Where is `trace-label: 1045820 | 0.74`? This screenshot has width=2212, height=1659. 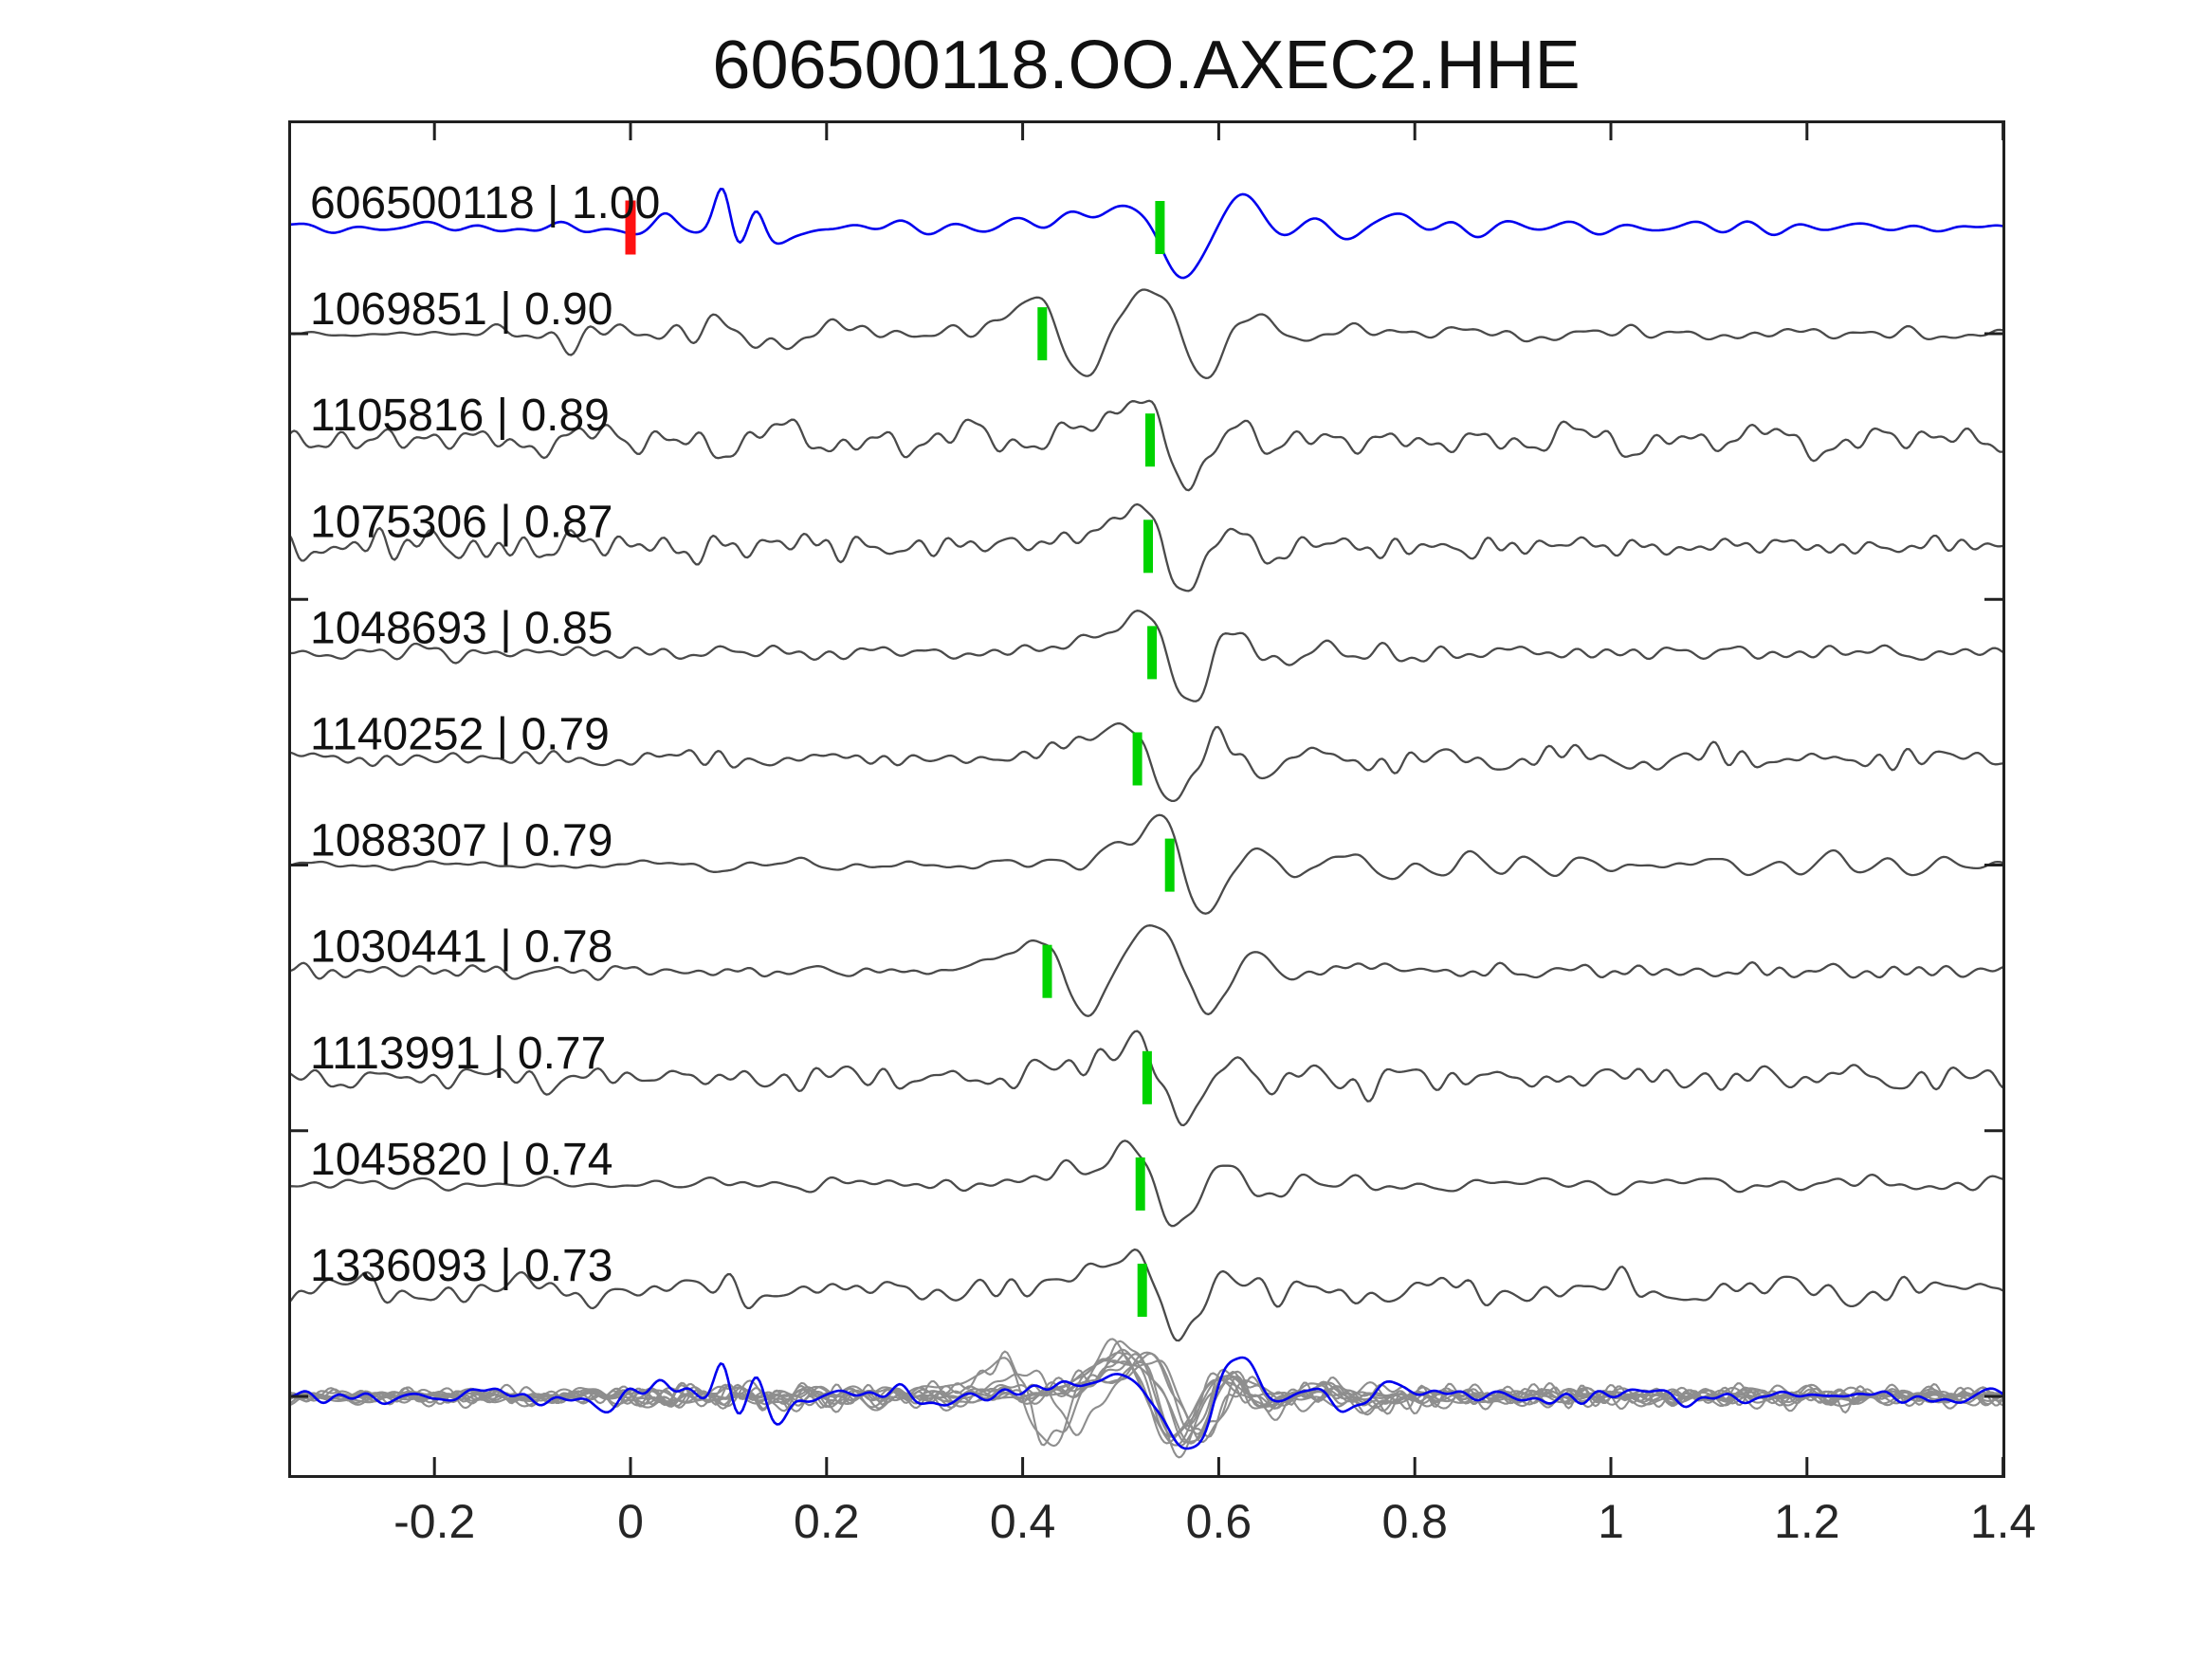
trace-label: 1045820 | 0.74 is located at coordinates (461, 1160).